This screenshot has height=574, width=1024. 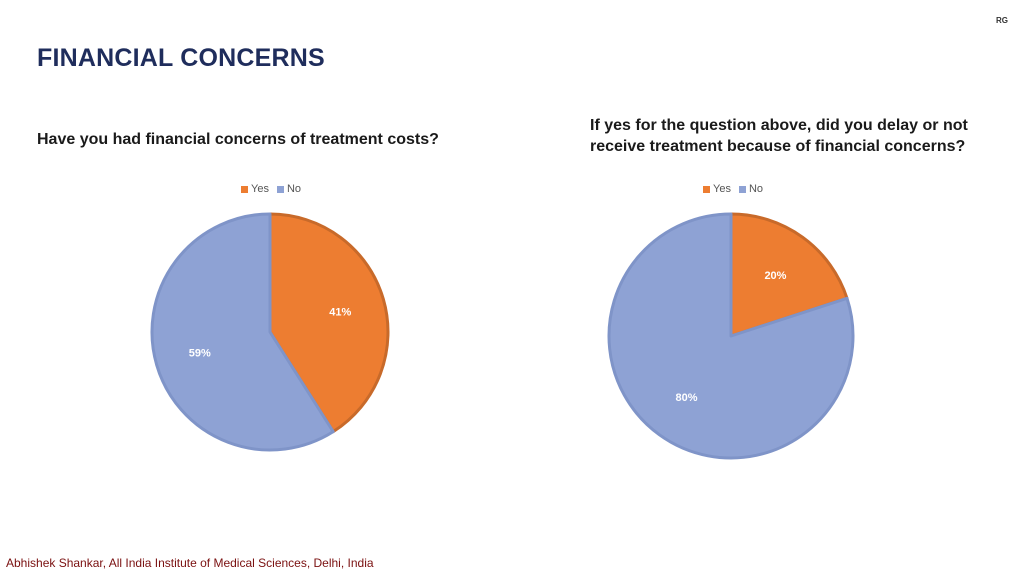 I want to click on slide-title: FINANCIAL CONCERNS, so click(x=181, y=58).